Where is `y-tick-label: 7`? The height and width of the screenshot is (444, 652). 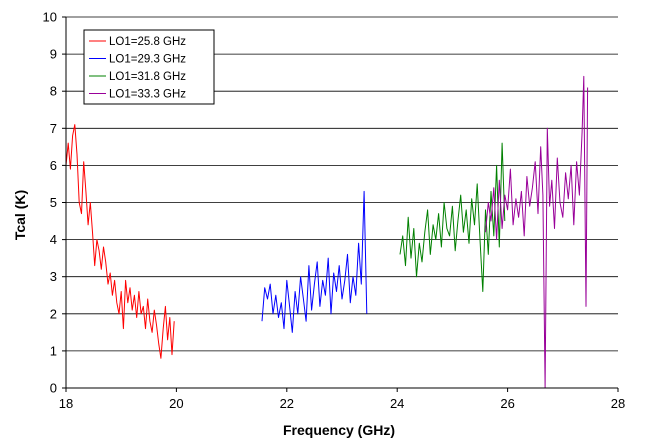 y-tick-label: 7 is located at coordinates (53, 128).